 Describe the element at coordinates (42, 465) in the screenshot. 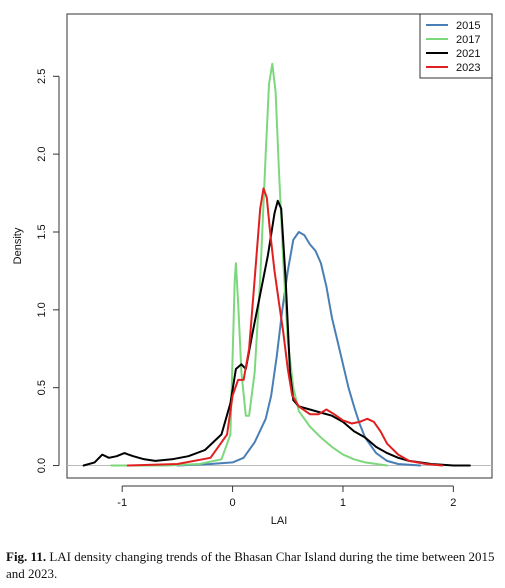

I see `y-tick-label: 0.0` at that location.